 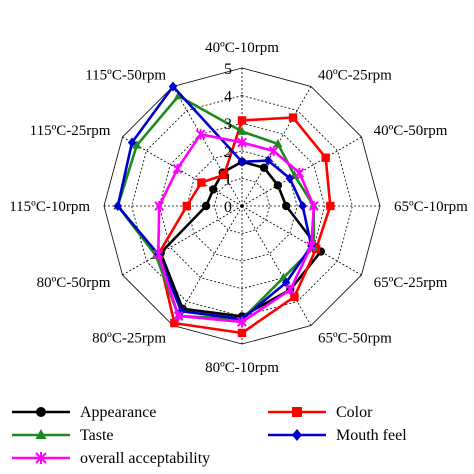 I want to click on legend-label: Taste, so click(x=97, y=435).